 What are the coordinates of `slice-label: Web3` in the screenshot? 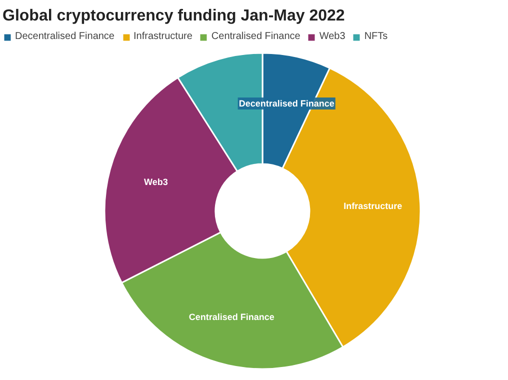 It's located at (156, 181).